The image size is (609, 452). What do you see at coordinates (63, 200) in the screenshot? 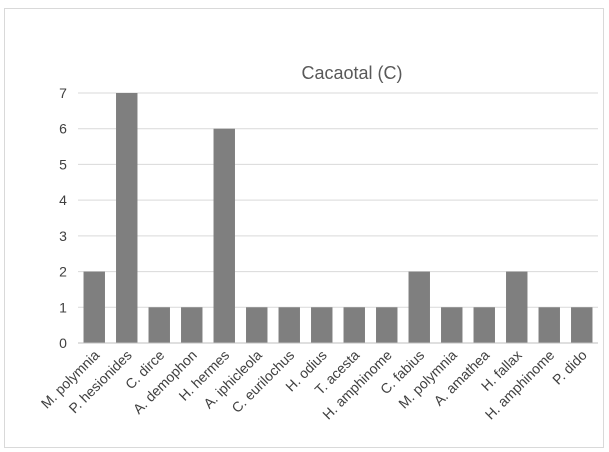
I see `y-tick-label: 4` at bounding box center [63, 200].